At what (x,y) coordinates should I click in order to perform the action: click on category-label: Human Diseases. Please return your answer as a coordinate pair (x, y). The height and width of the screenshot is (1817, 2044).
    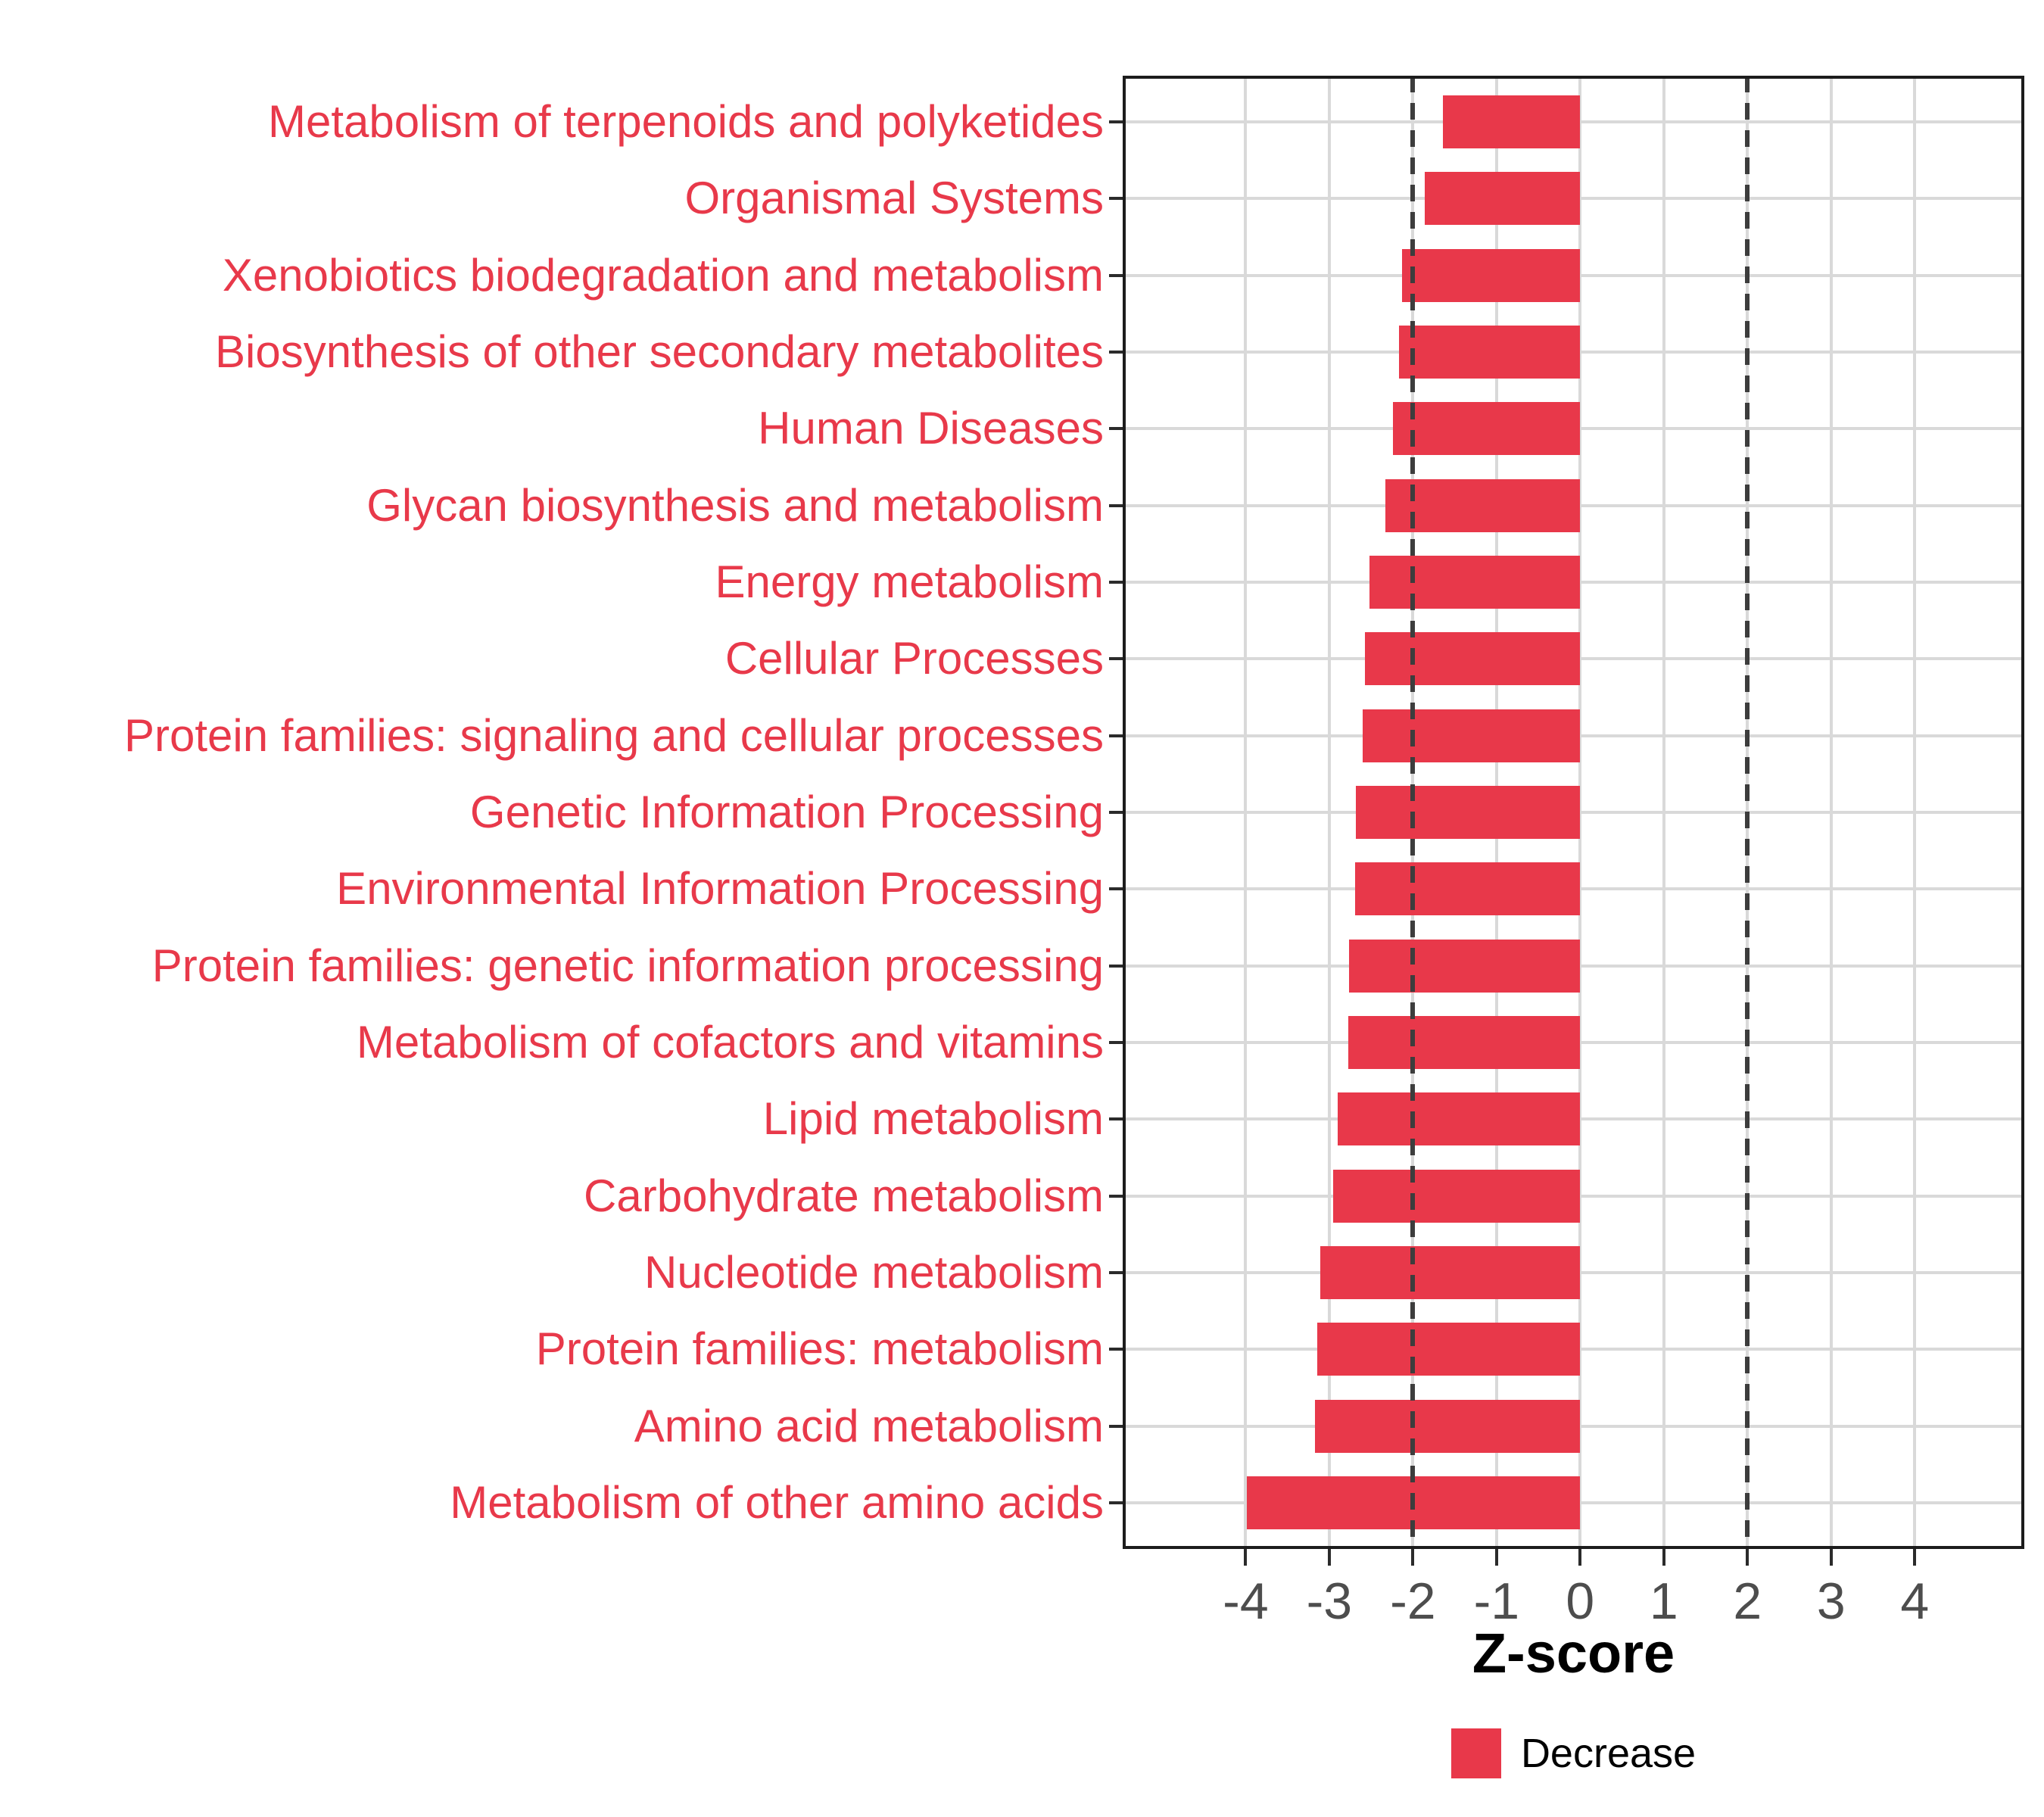
    Looking at the image, I should click on (931, 429).